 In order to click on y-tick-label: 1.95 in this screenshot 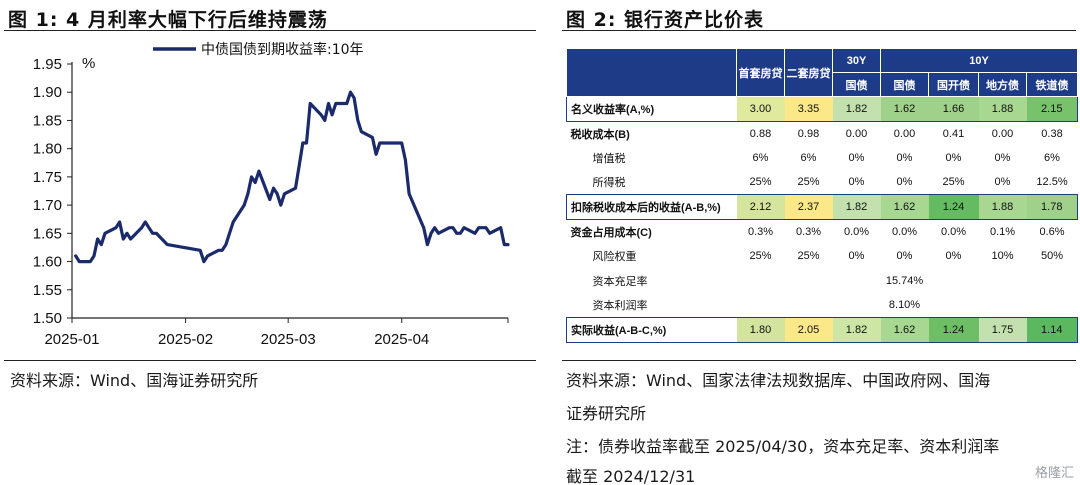, I will do `click(47, 64)`.